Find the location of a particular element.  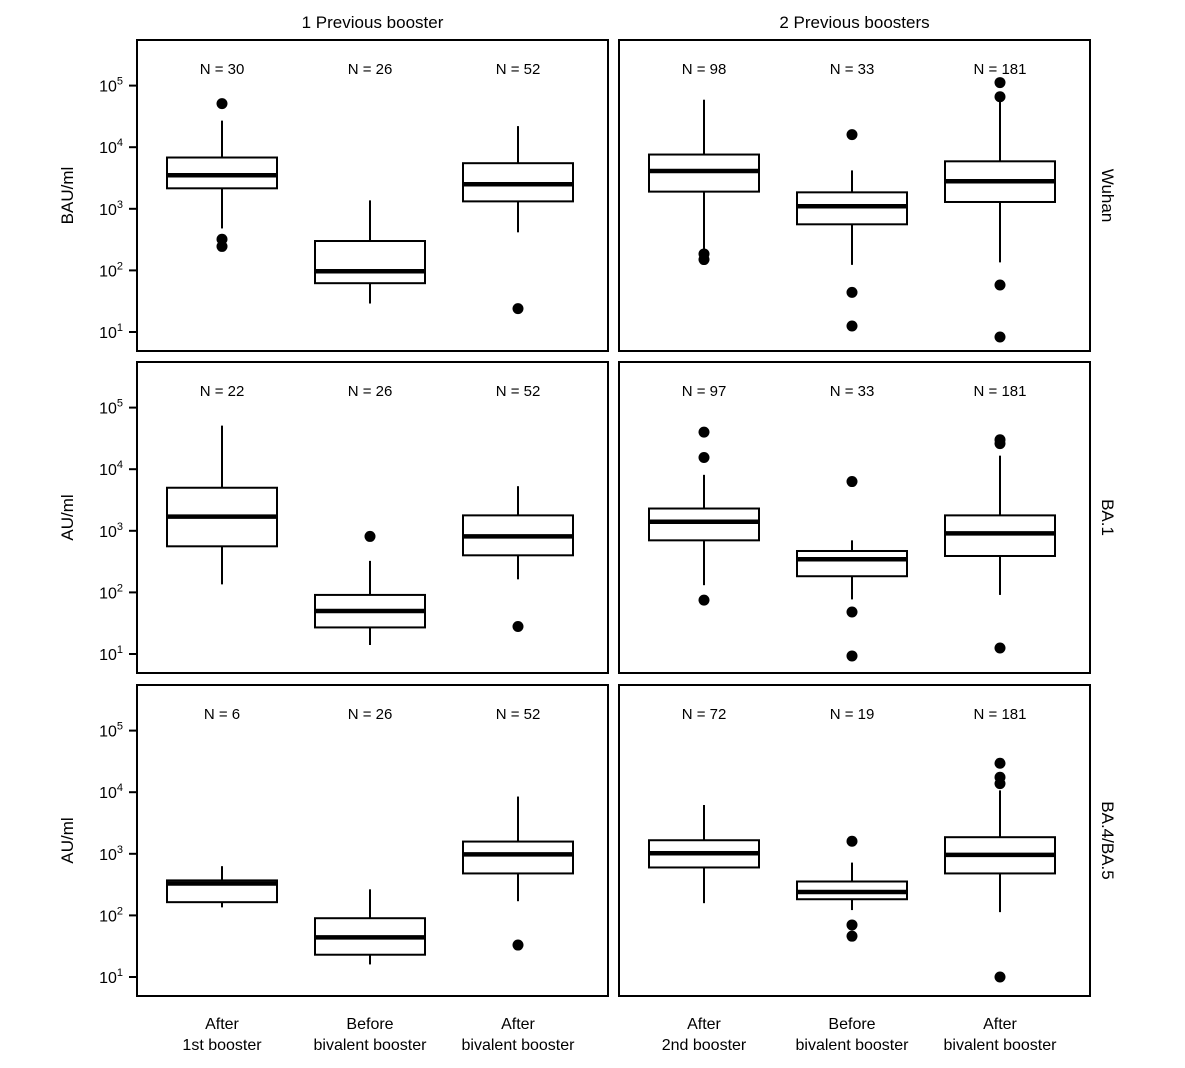

x-category-label: 1st booster is located at coordinates (222, 1045).